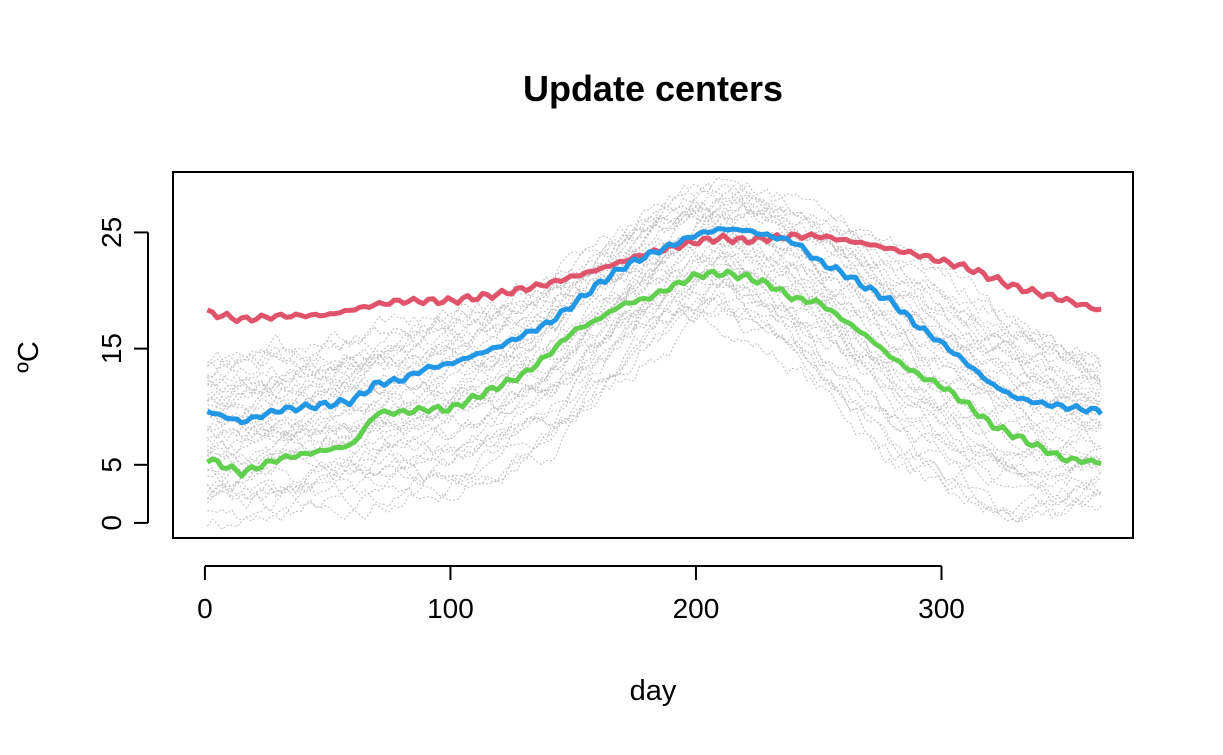 The image size is (1223, 755). Describe the element at coordinates (111, 232) in the screenshot. I see `y-tick-label: 25` at that location.